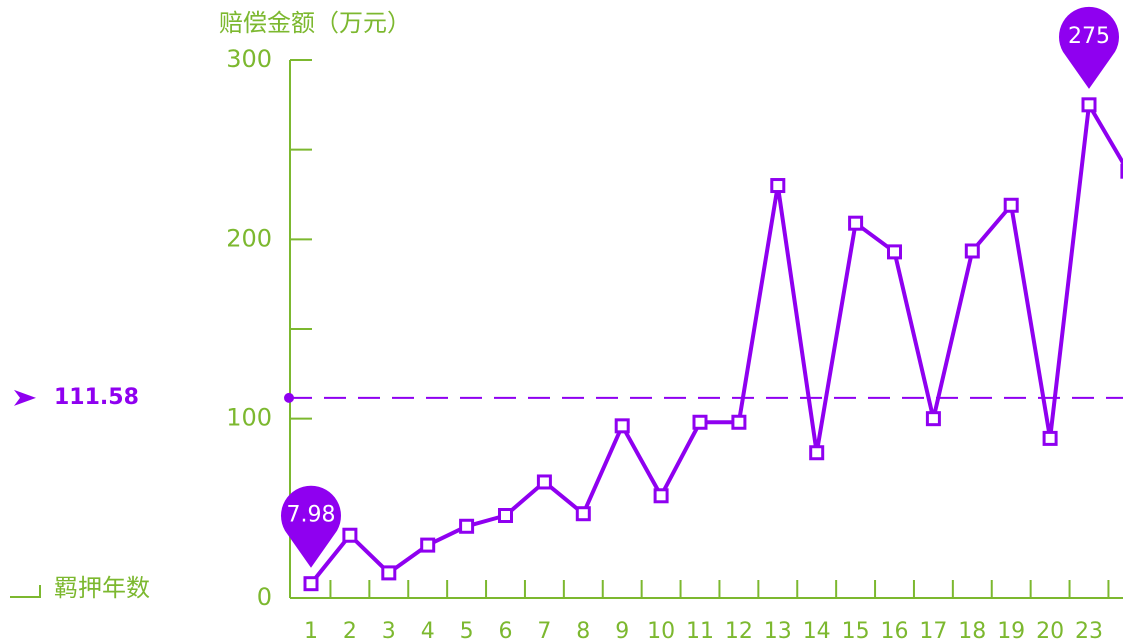 This screenshot has height=643, width=1123. Describe the element at coordinates (895, 631) in the screenshot. I see `x-tick-label: 16` at that location.